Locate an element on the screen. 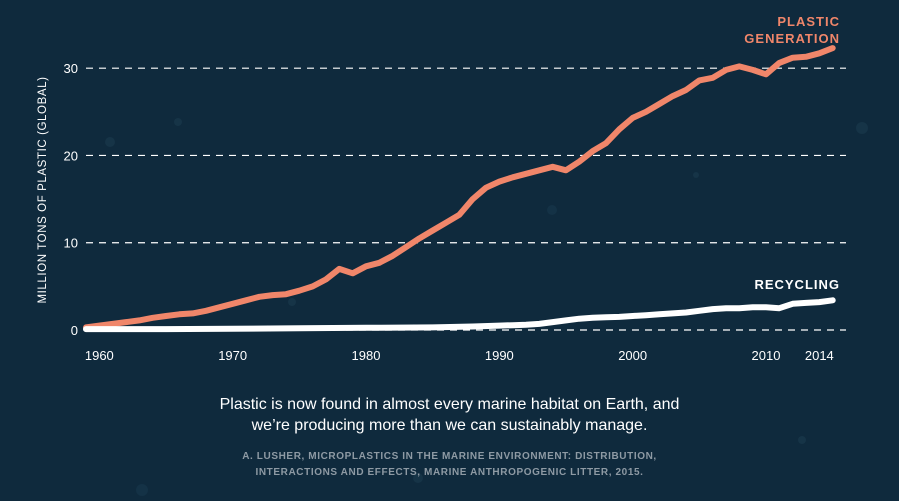  series-label: RECYCLING is located at coordinates (797, 284).